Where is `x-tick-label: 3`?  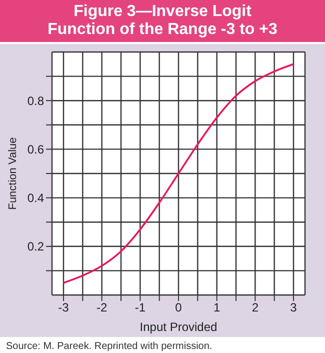
x-tick-label: 3 is located at coordinates (294, 307).